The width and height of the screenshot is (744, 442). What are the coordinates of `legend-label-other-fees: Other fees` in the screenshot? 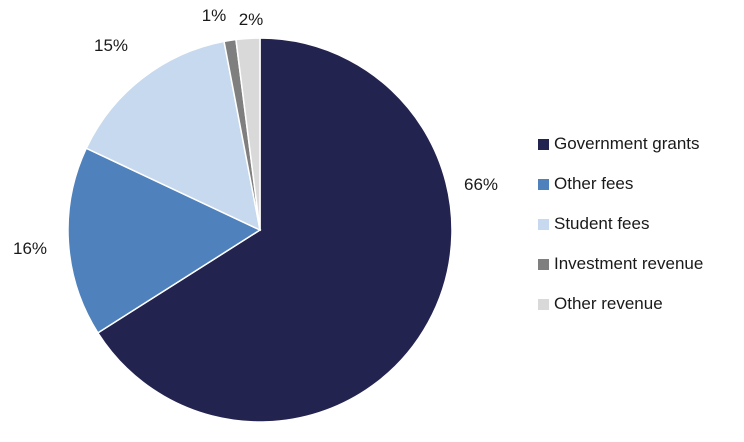 It's located at (594, 183).